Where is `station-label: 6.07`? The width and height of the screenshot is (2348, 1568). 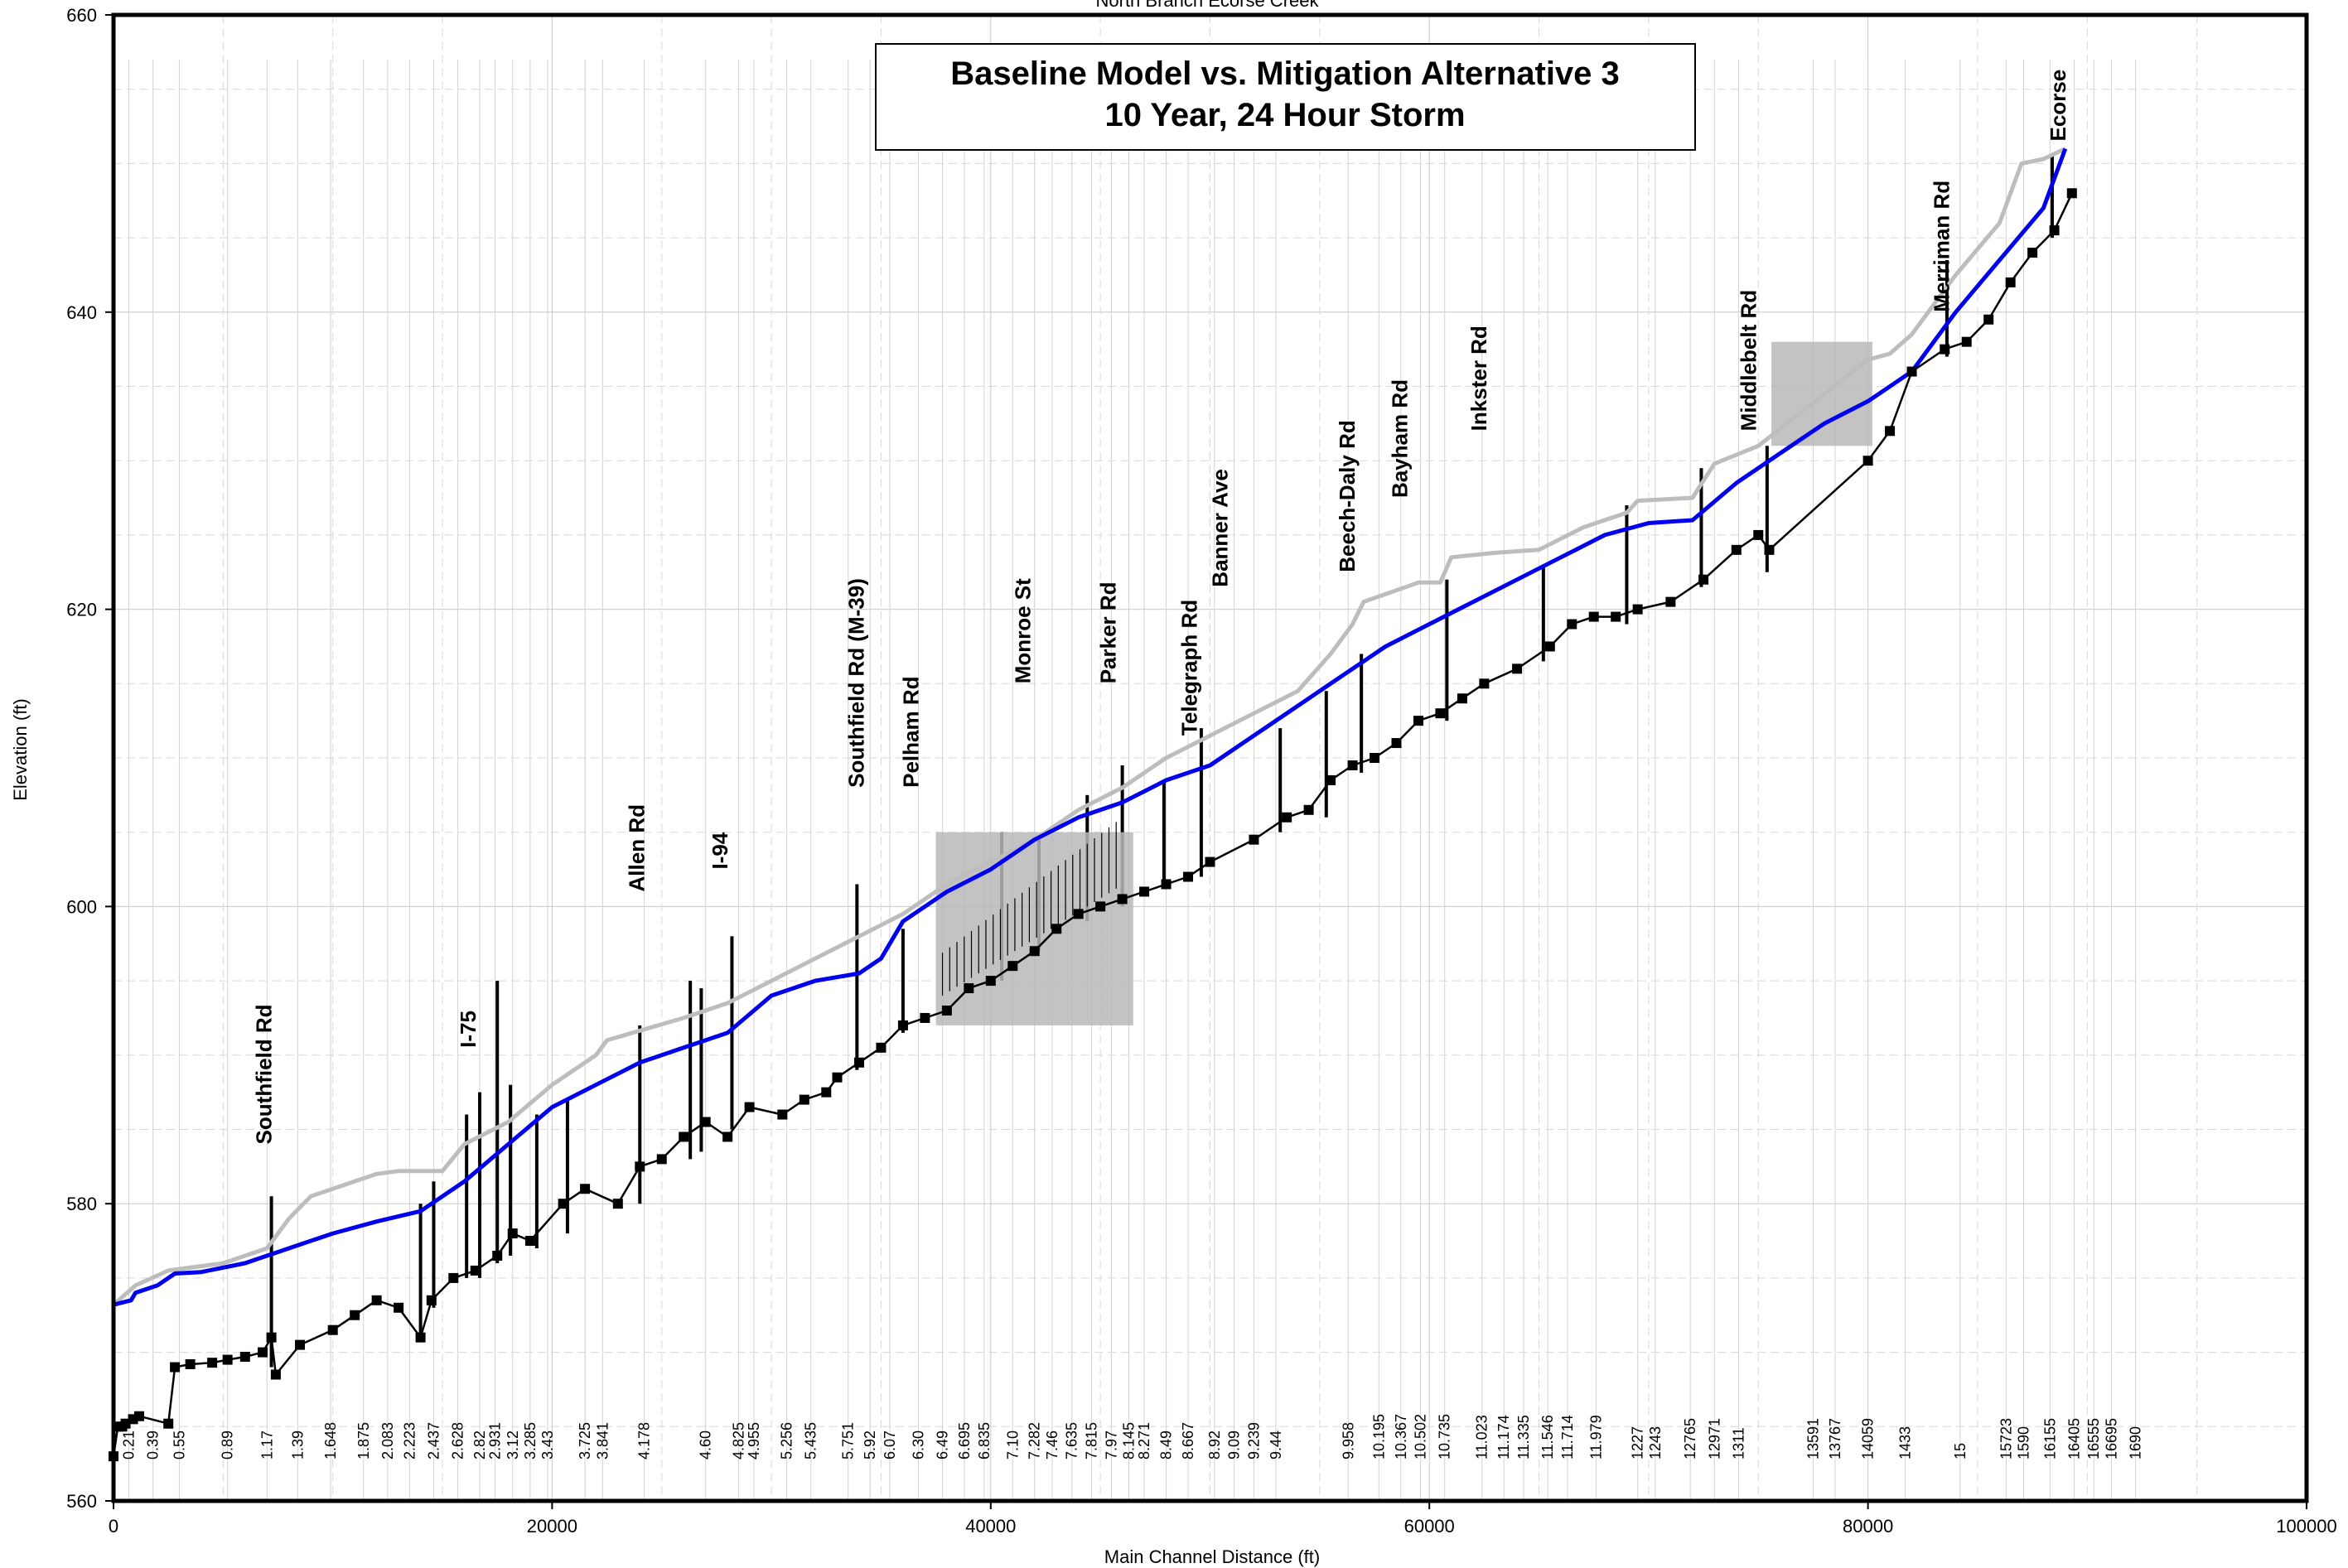 station-label: 6.07 is located at coordinates (890, 1444).